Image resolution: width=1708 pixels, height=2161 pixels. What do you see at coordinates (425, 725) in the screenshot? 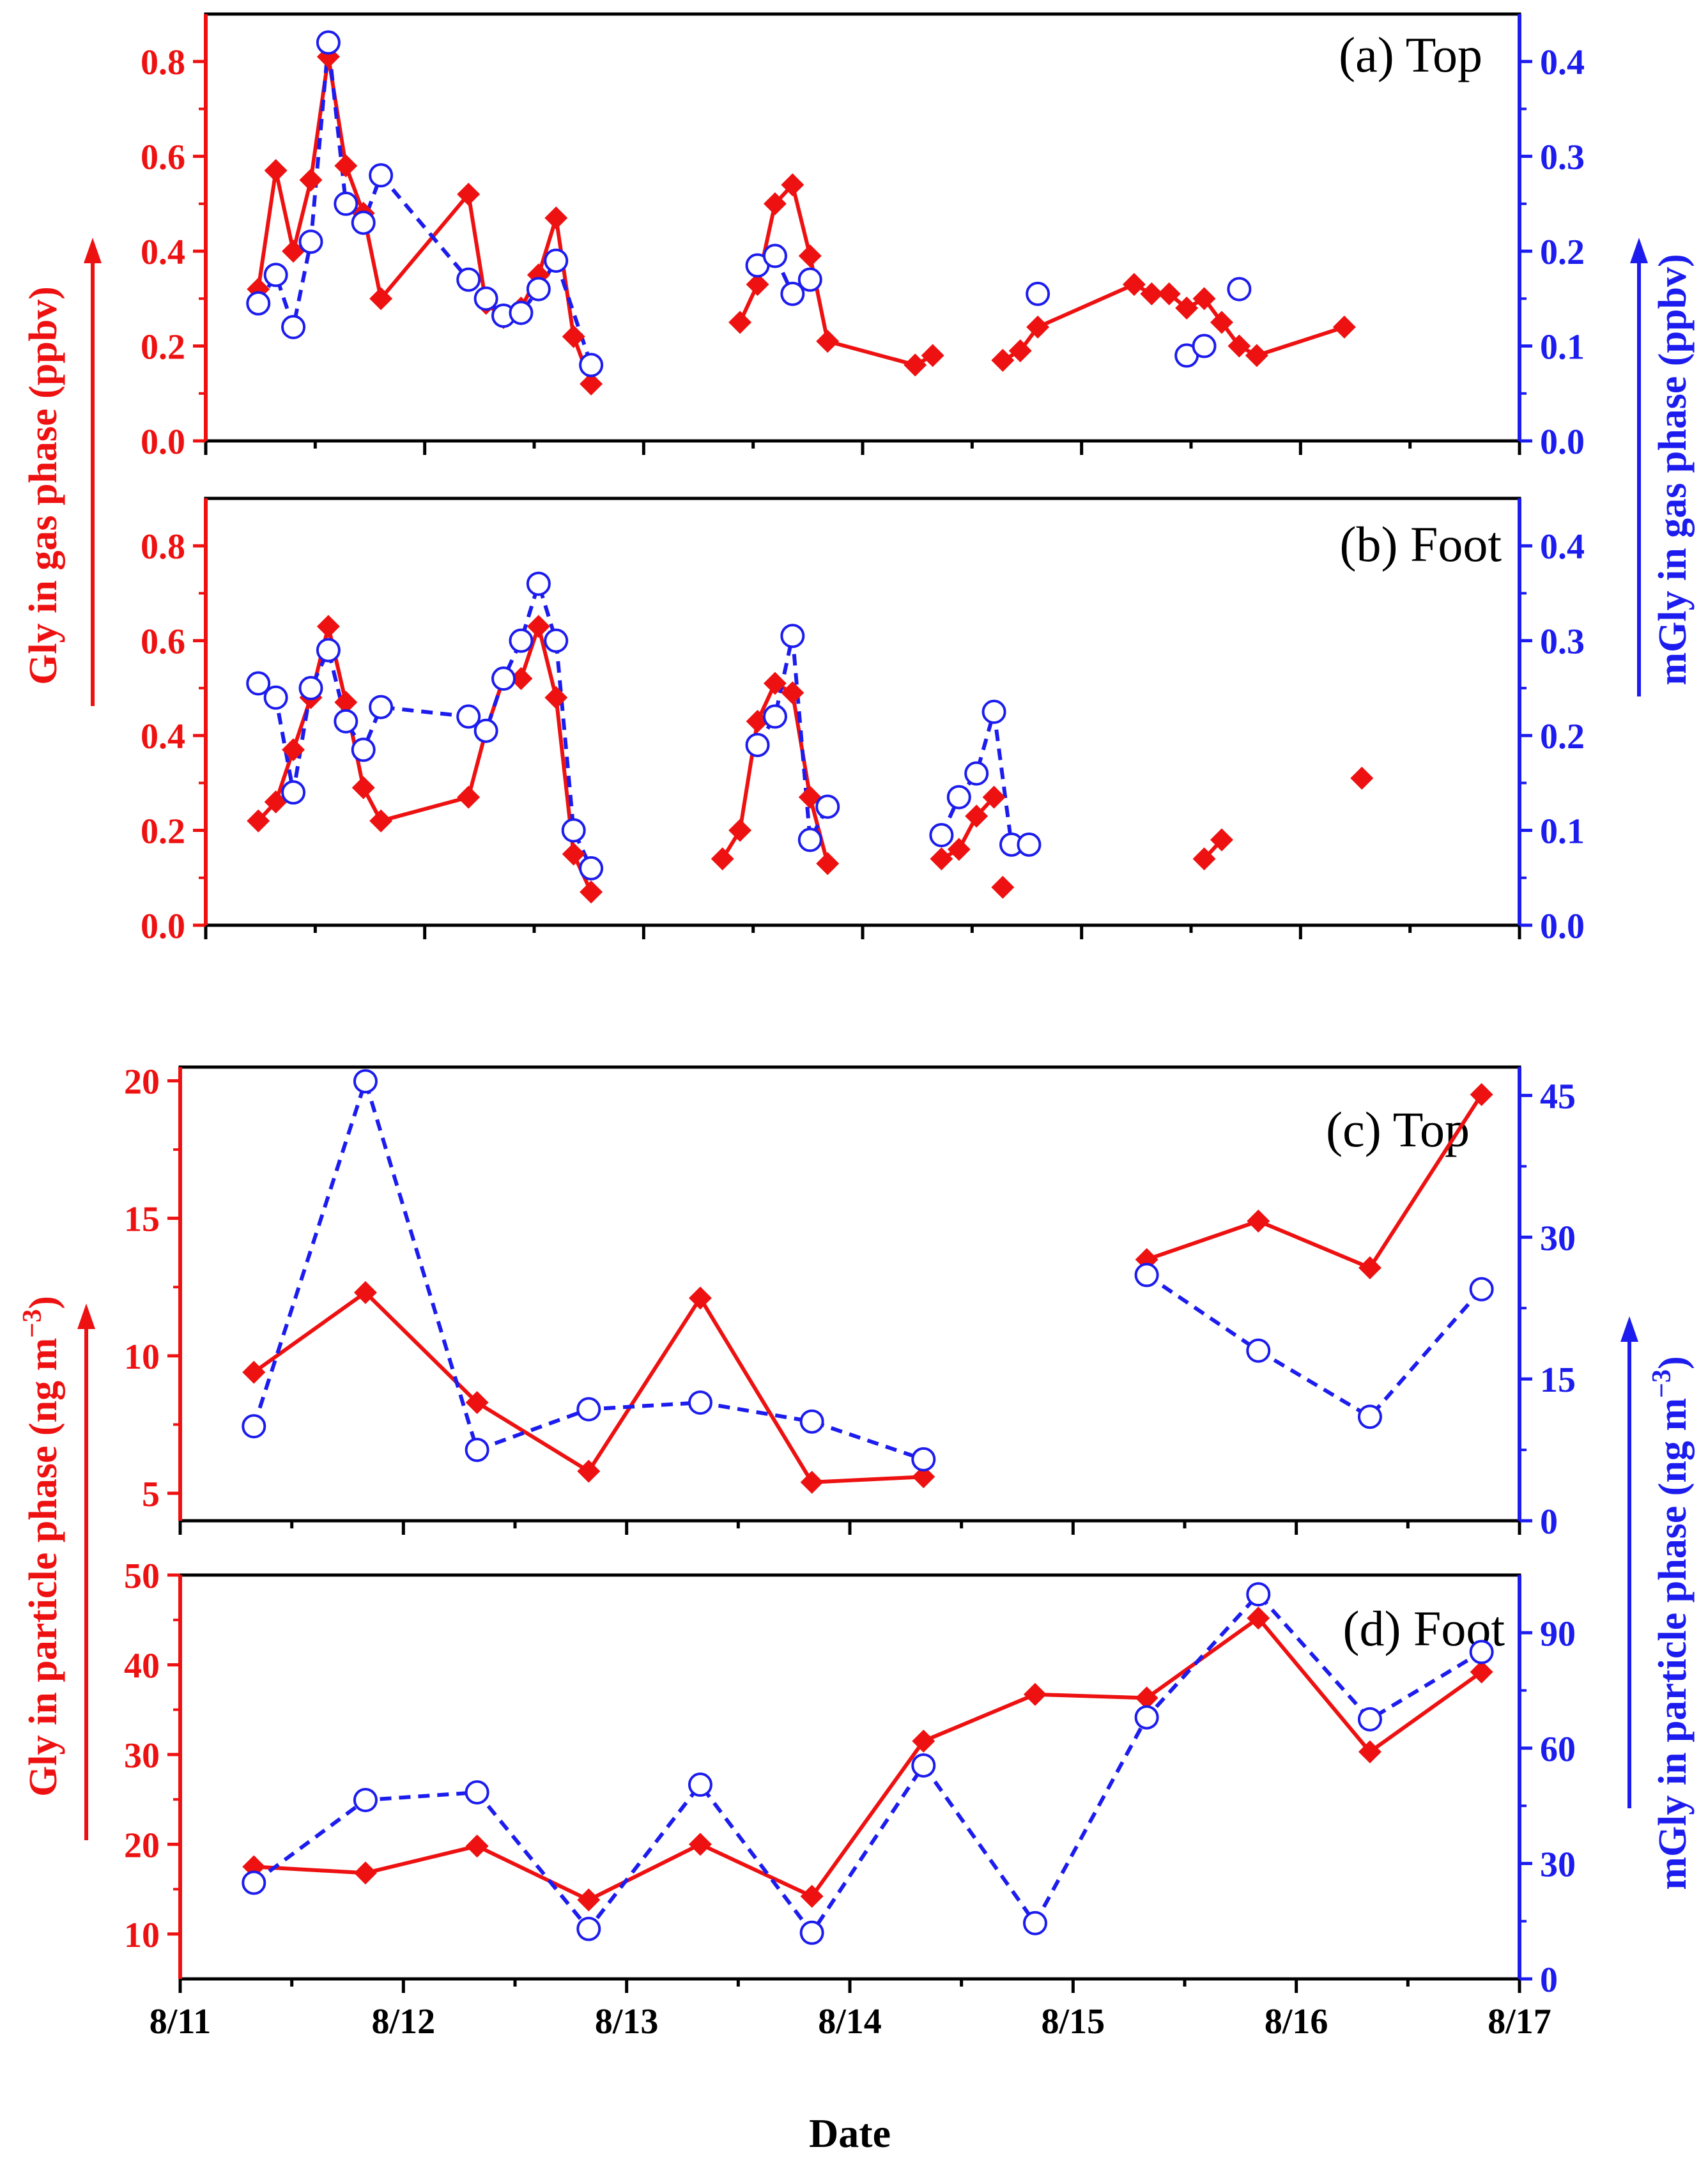
I see `panel-b-mgly-line` at bounding box center [425, 725].